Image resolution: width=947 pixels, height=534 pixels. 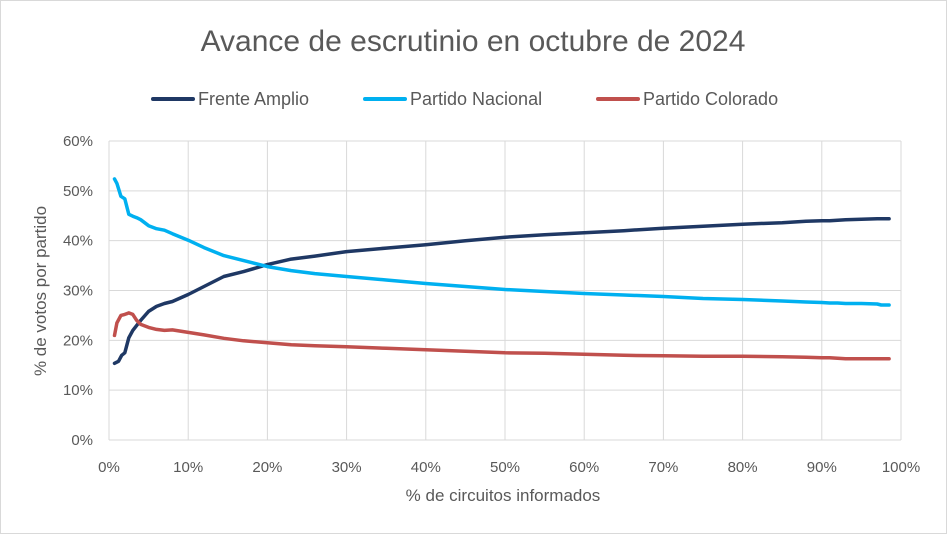 I want to click on series-line-partido-colorado, so click(x=501, y=336).